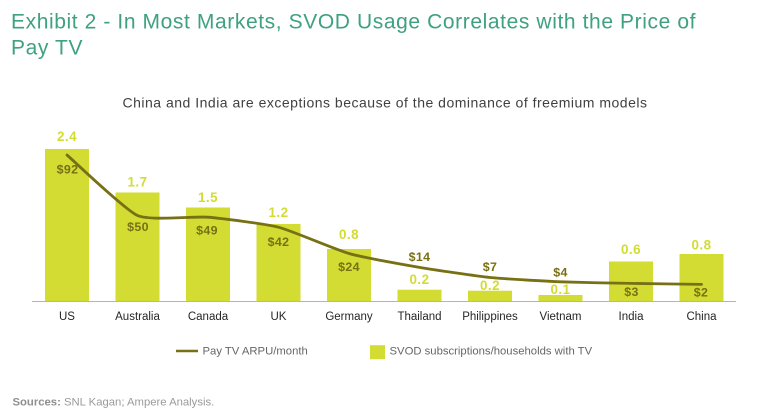 The height and width of the screenshot is (420, 768). What do you see at coordinates (208, 197) in the screenshot?
I see `svg-text: 1.5` at bounding box center [208, 197].